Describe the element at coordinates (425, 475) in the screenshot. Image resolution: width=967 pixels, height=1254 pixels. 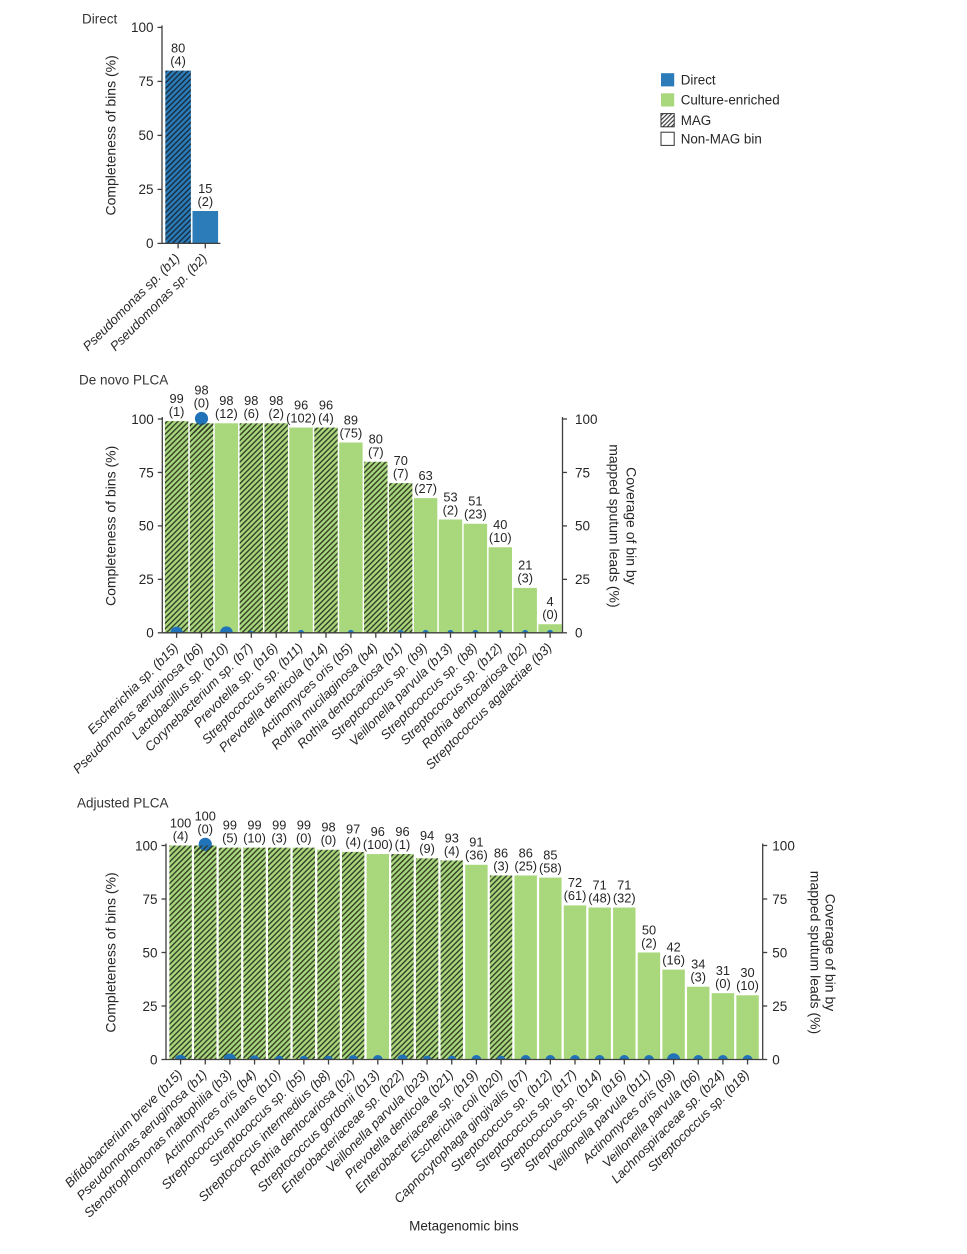
I see `svg-text: 63` at that location.